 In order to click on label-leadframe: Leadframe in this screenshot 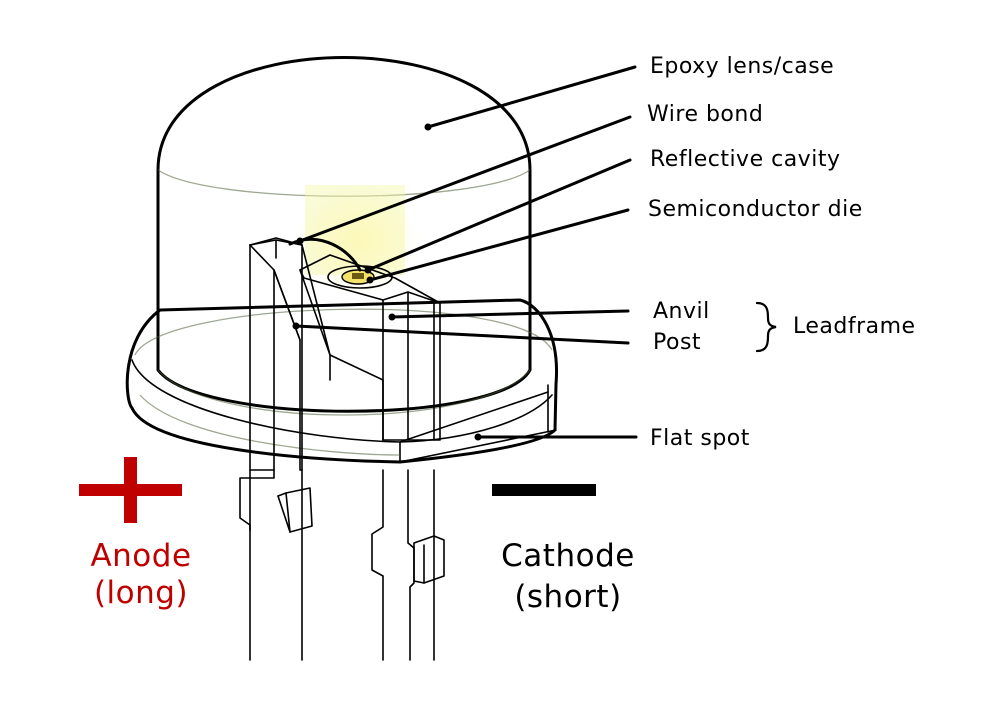, I will do `click(854, 326)`.